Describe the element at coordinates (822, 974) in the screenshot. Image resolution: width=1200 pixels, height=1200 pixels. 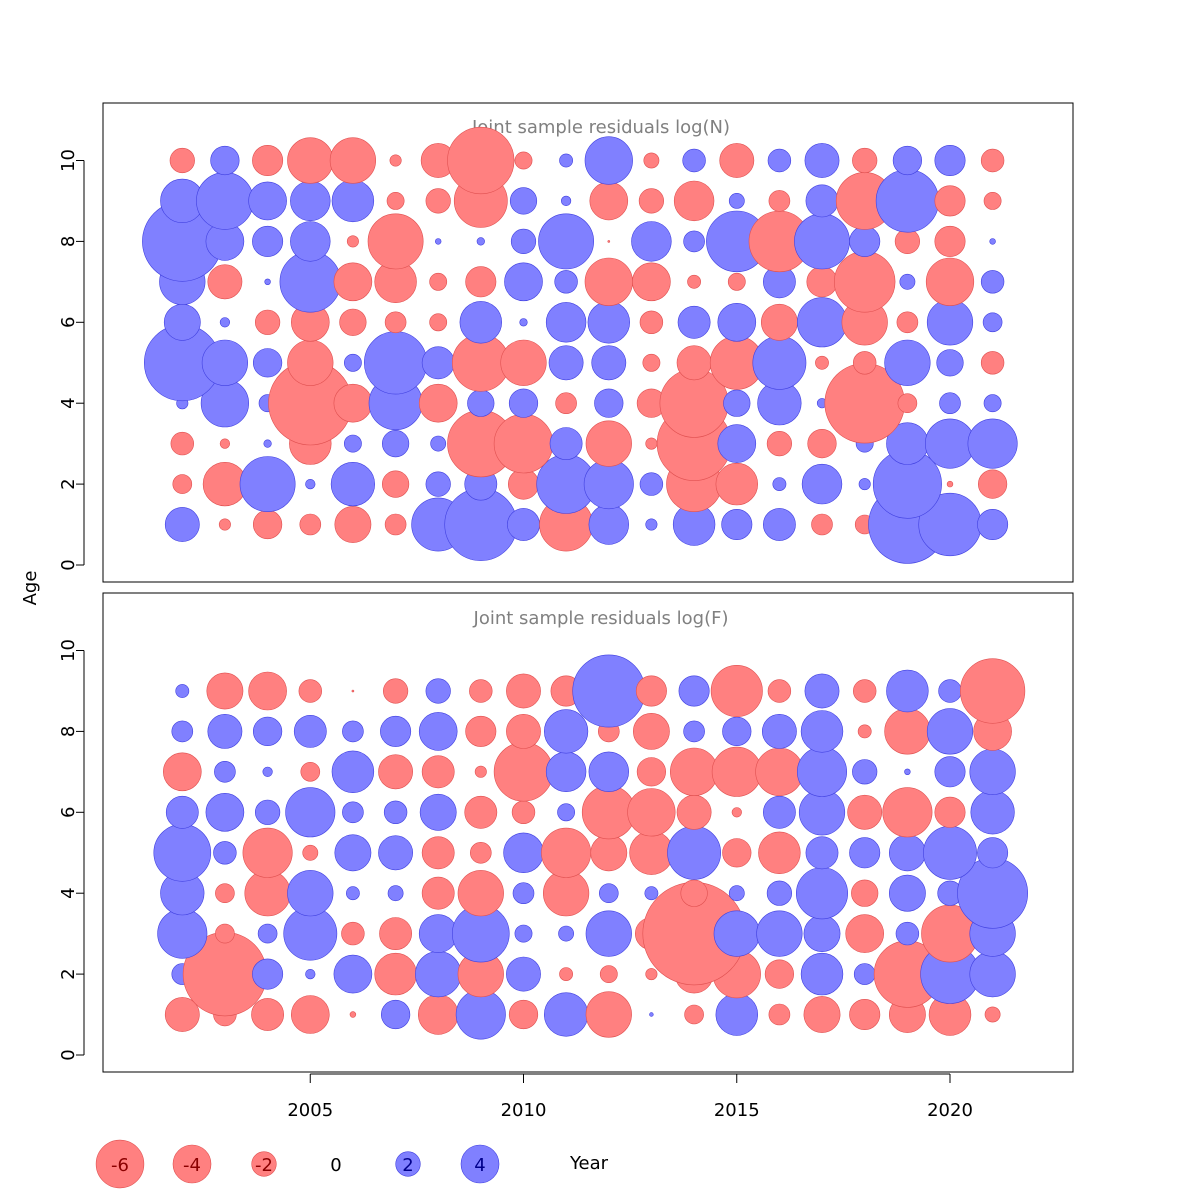
I see `bubble-bottom-2017-age2` at that location.